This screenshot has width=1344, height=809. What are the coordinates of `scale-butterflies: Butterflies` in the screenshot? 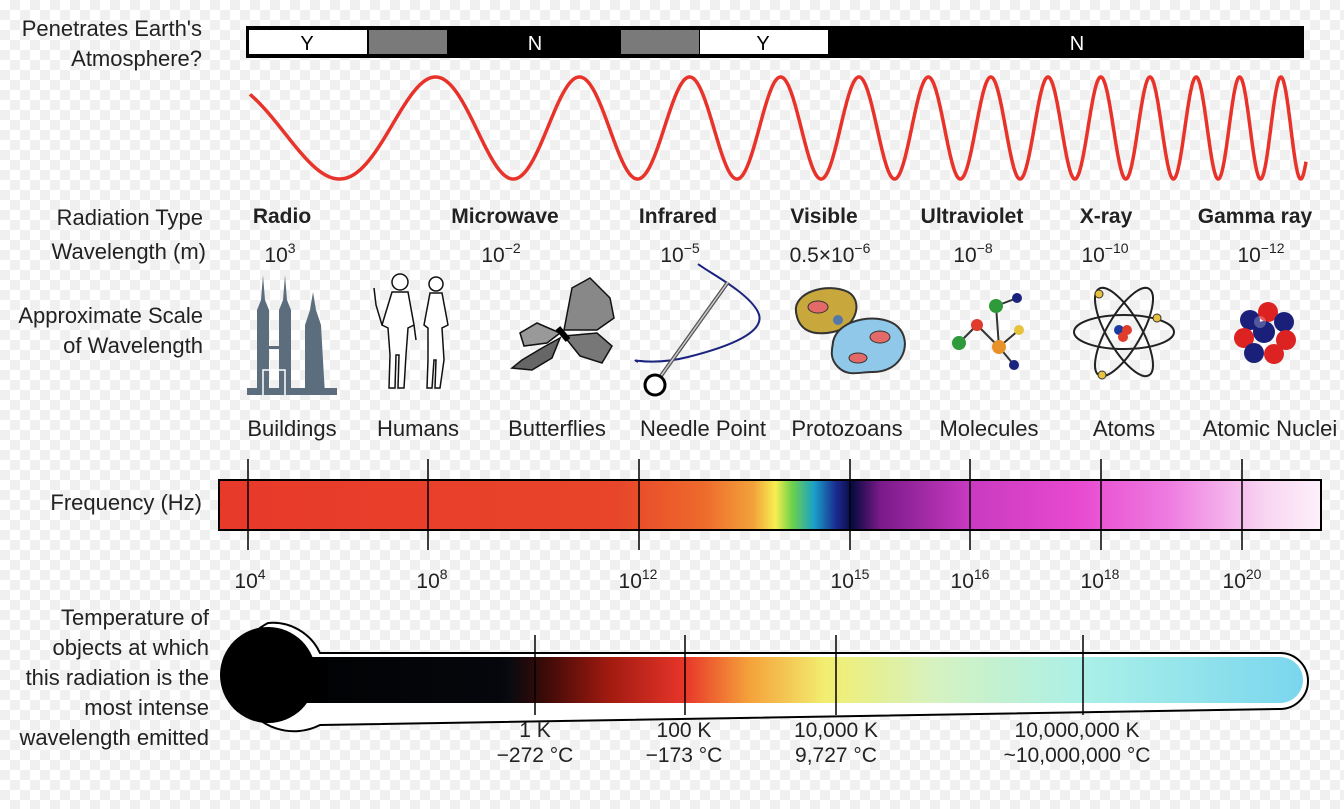 It's located at (557, 428).